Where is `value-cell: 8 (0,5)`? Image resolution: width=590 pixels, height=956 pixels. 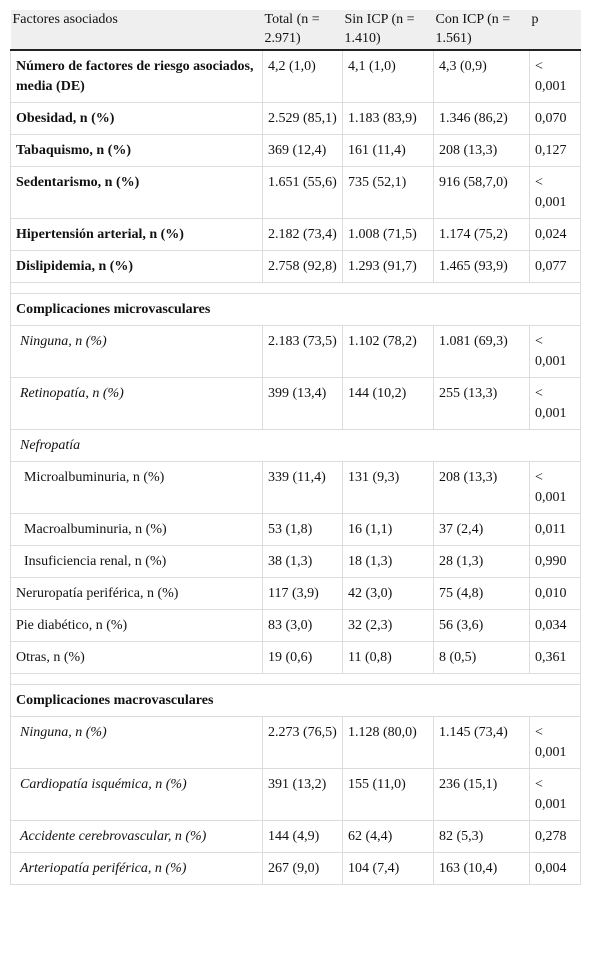 value-cell: 8 (0,5) is located at coordinates (481, 657).